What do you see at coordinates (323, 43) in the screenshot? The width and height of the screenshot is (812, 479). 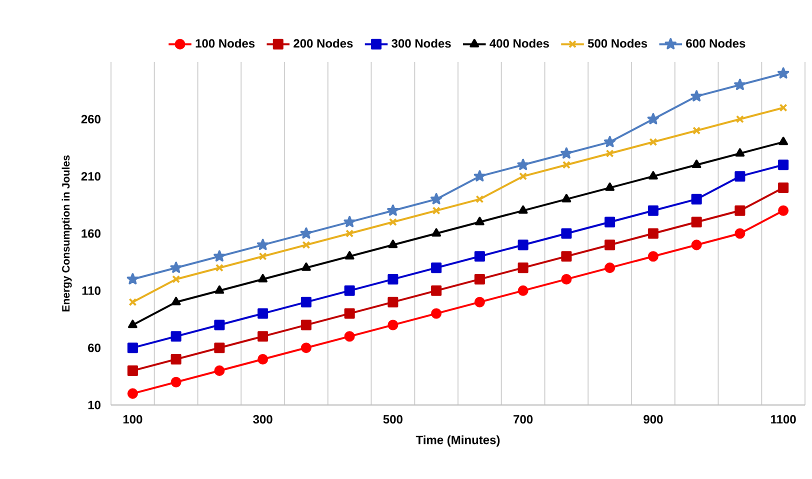 I see `legend-label: 200 Nodes` at bounding box center [323, 43].